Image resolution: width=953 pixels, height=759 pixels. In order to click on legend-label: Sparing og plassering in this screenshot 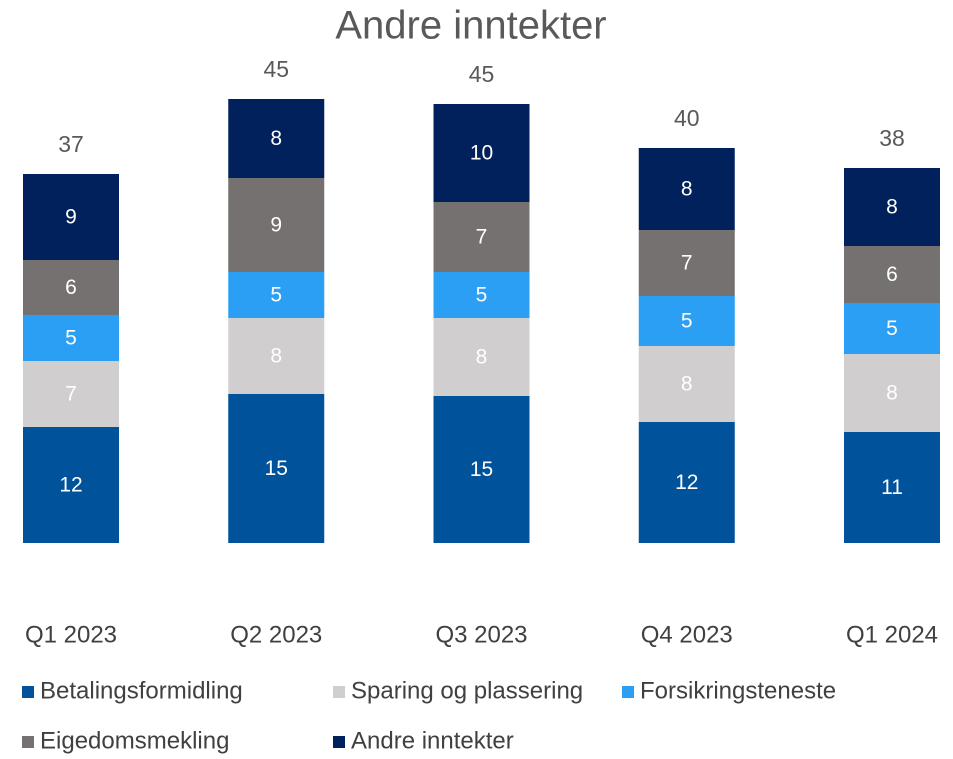, I will do `click(467, 690)`.